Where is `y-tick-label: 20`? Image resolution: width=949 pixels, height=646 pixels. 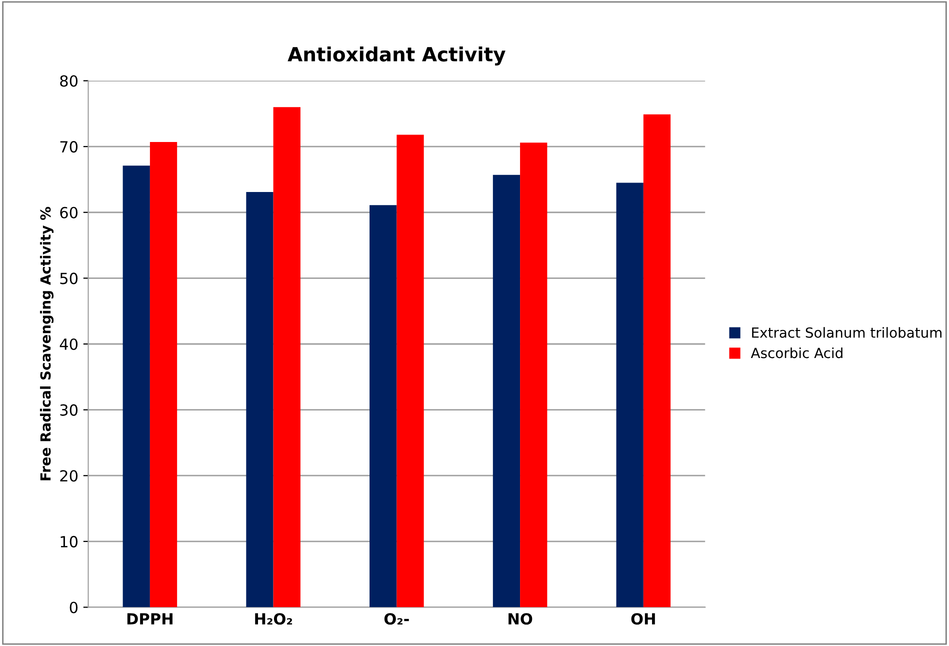 y-tick-label: 20 is located at coordinates (69, 476).